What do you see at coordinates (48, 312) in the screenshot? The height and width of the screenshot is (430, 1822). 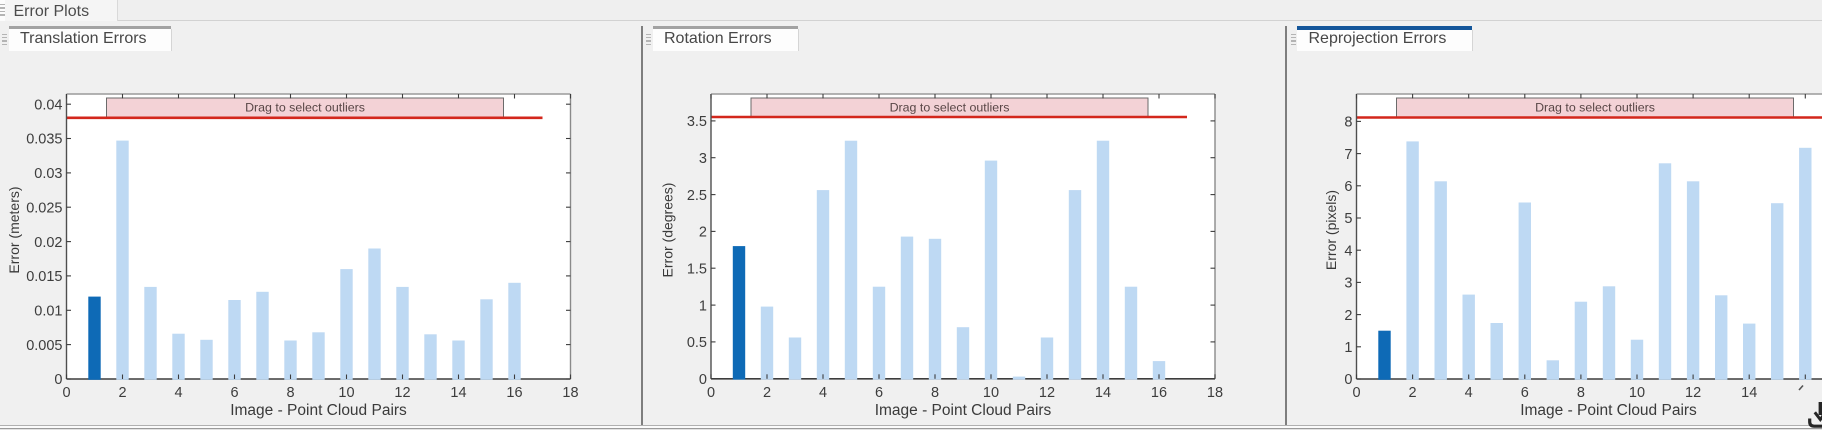 I see `svg-text: 0.01` at bounding box center [48, 312].